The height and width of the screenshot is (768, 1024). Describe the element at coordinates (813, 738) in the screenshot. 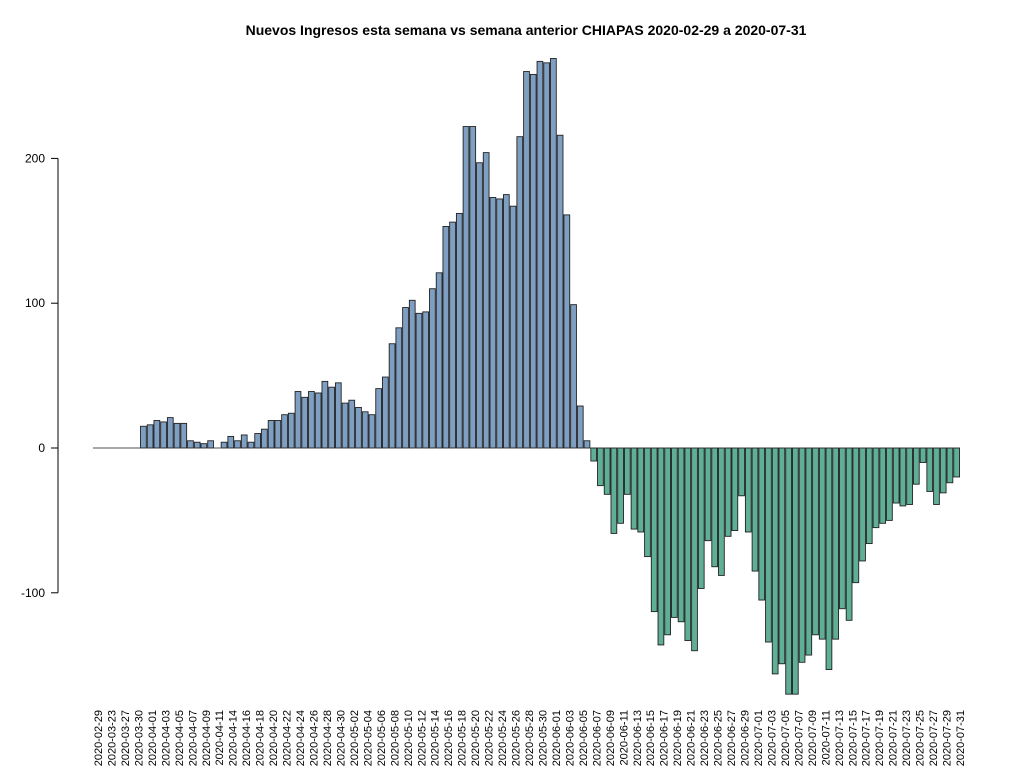

I see `x-tick-label: 2020-07-09` at that location.